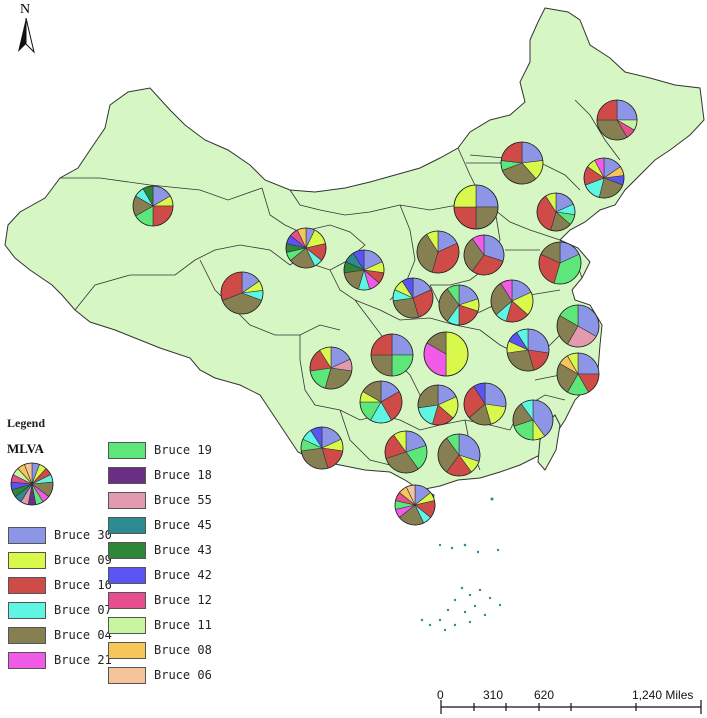  What do you see at coordinates (183, 675) in the screenshot?
I see `legend-label: Bruce 06` at bounding box center [183, 675].